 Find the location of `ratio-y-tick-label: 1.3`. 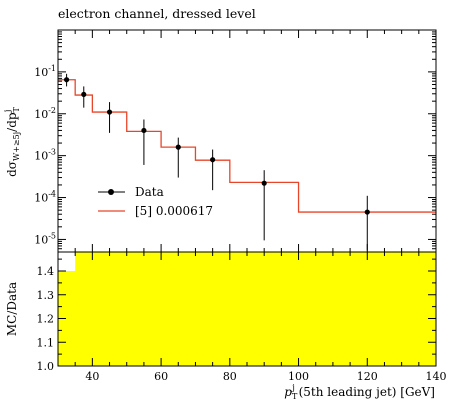

ratio-y-tick-label: 1.3 is located at coordinates (46, 295).